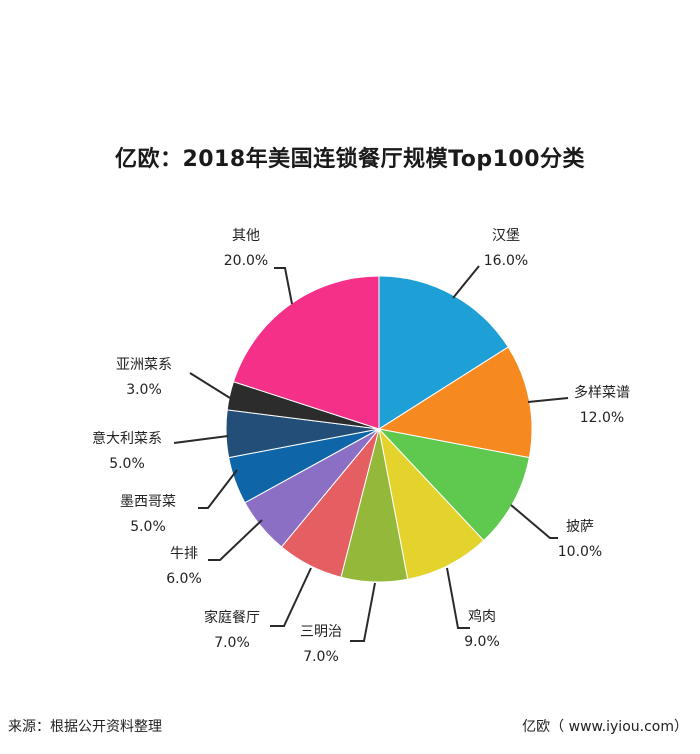  I want to click on slice-label: 牛排, so click(184, 554).